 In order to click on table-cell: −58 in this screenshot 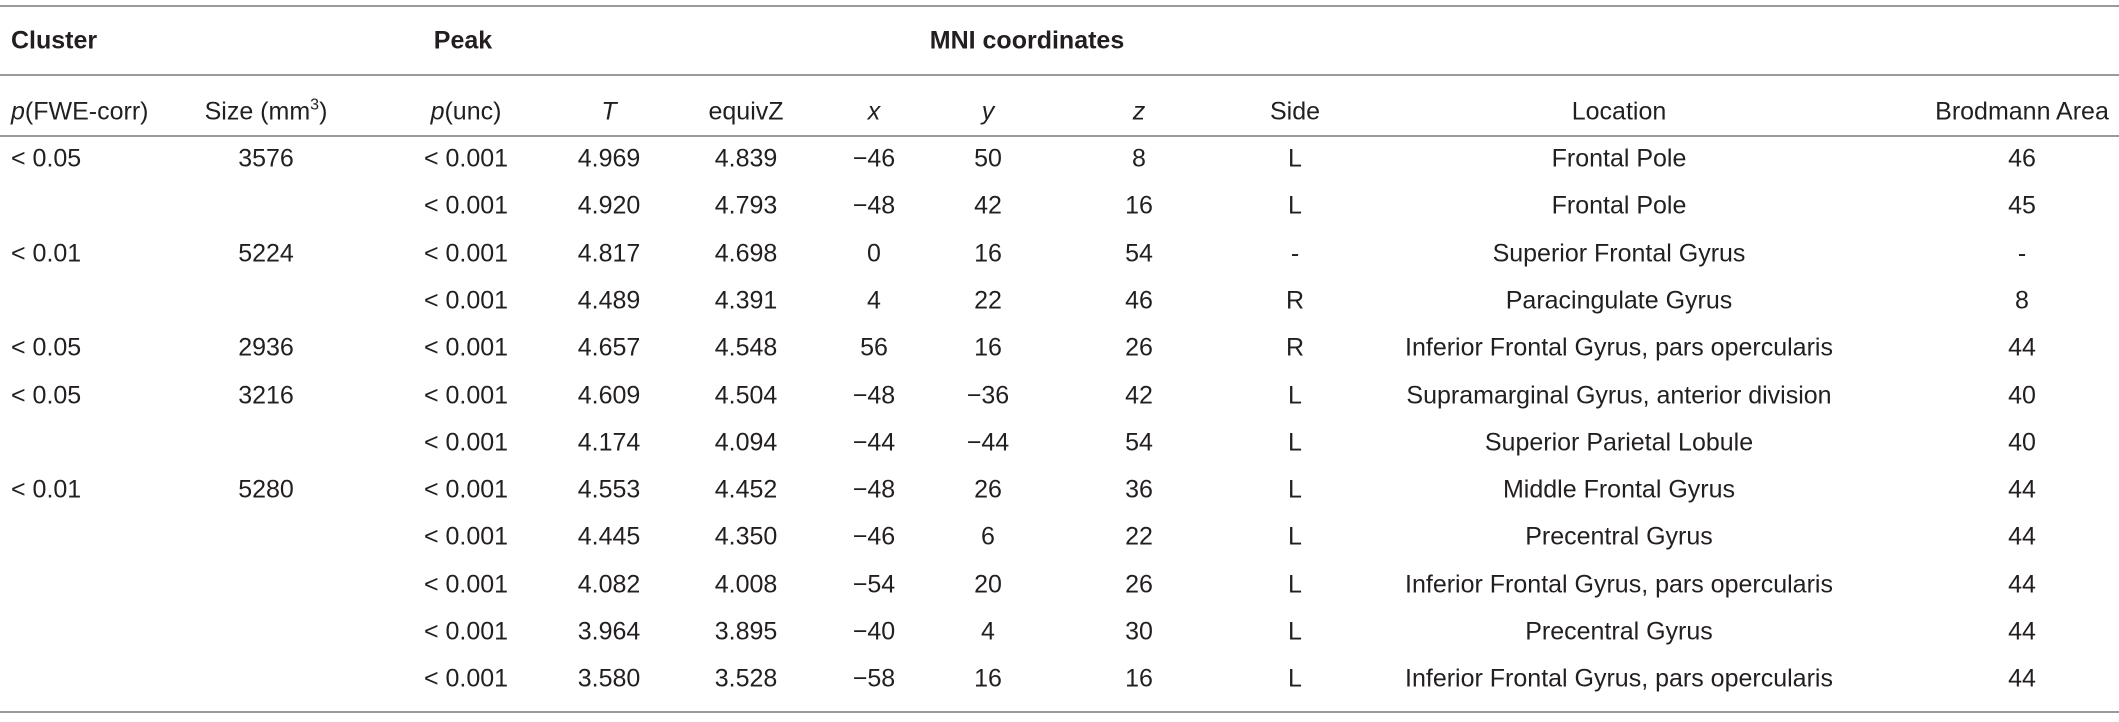, I will do `click(874, 678)`.